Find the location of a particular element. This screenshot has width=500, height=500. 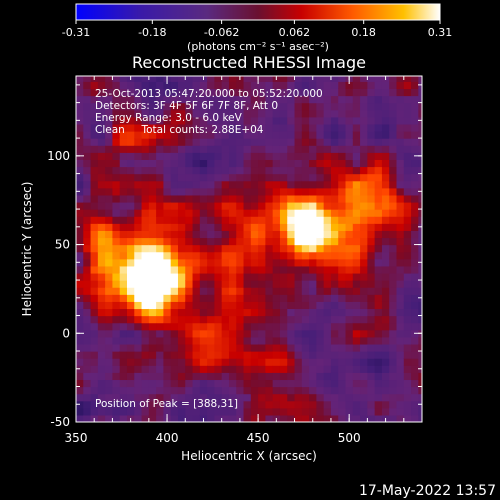

y-tick-label: 50 is located at coordinates (62, 245).